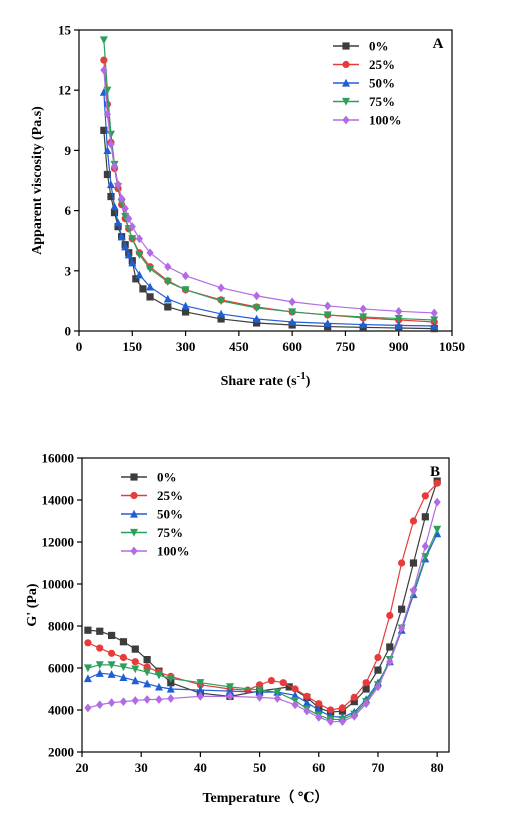 This screenshot has width=513, height=816. I want to click on x-tick-label: 300, so click(186, 346).